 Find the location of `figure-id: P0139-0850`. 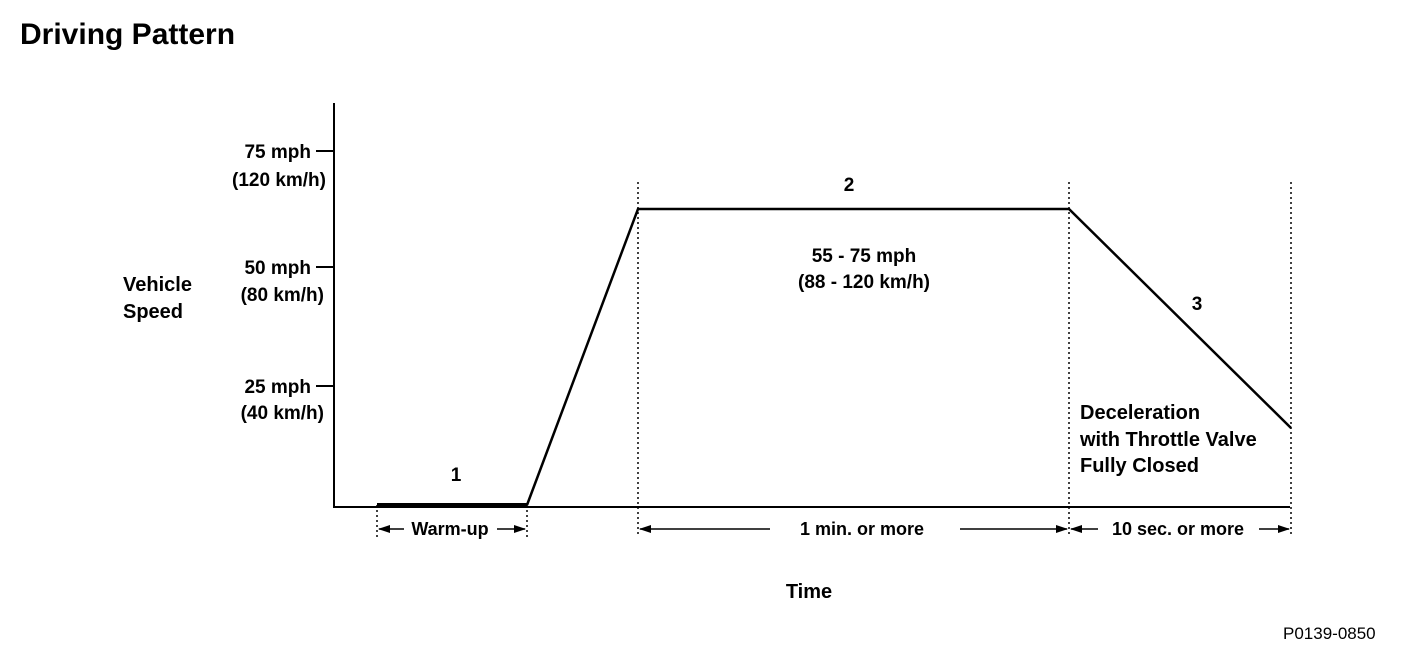

figure-id: P0139-0850 is located at coordinates (1329, 633).